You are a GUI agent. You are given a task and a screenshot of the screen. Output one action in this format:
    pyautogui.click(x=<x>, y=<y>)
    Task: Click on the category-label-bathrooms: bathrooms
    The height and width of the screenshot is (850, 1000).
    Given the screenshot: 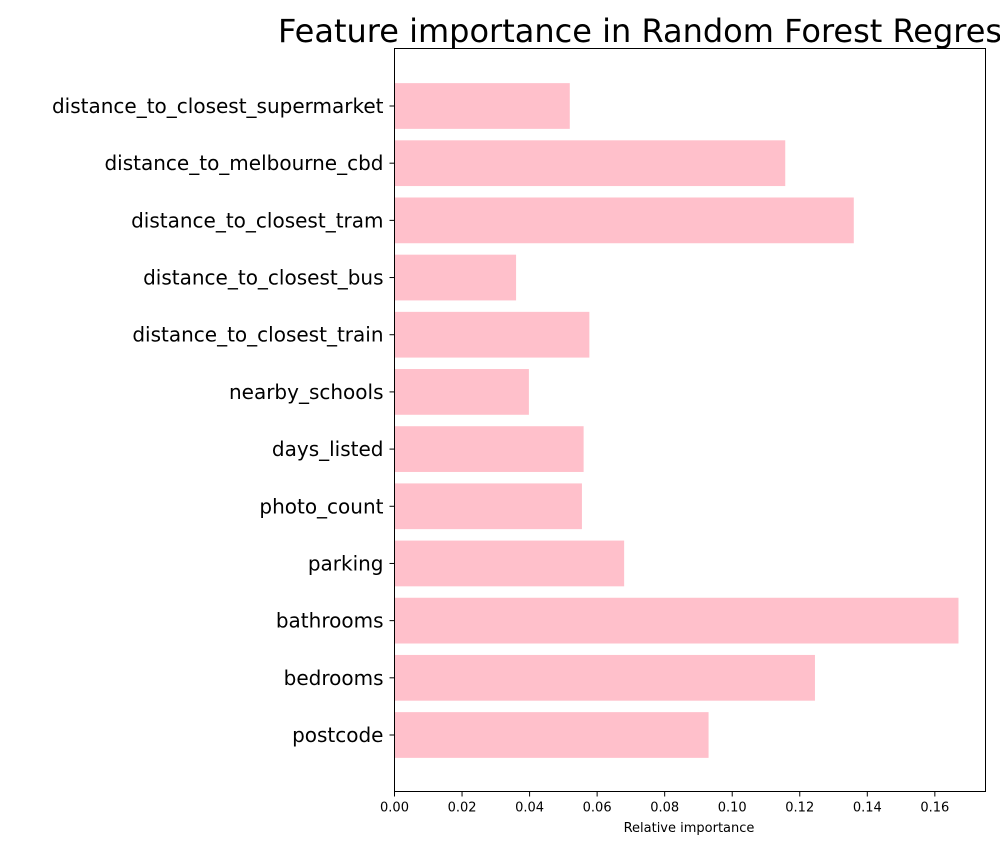 What is the action you would take?
    pyautogui.click(x=330, y=621)
    